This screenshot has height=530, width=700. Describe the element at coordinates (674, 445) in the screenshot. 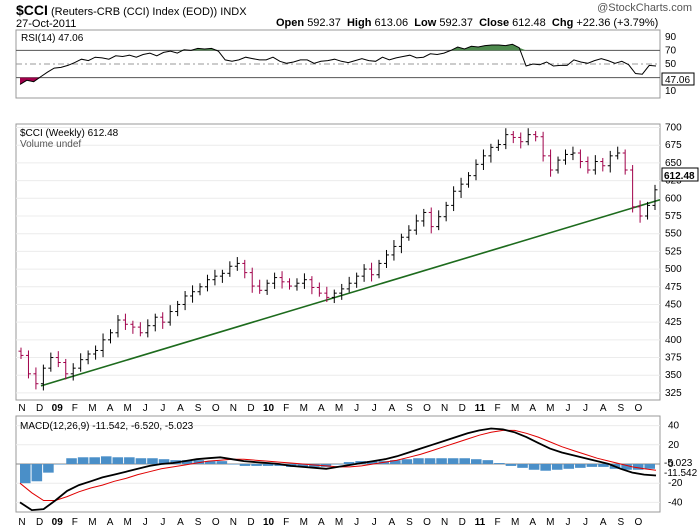

I see `macd-tick-label: 20` at that location.